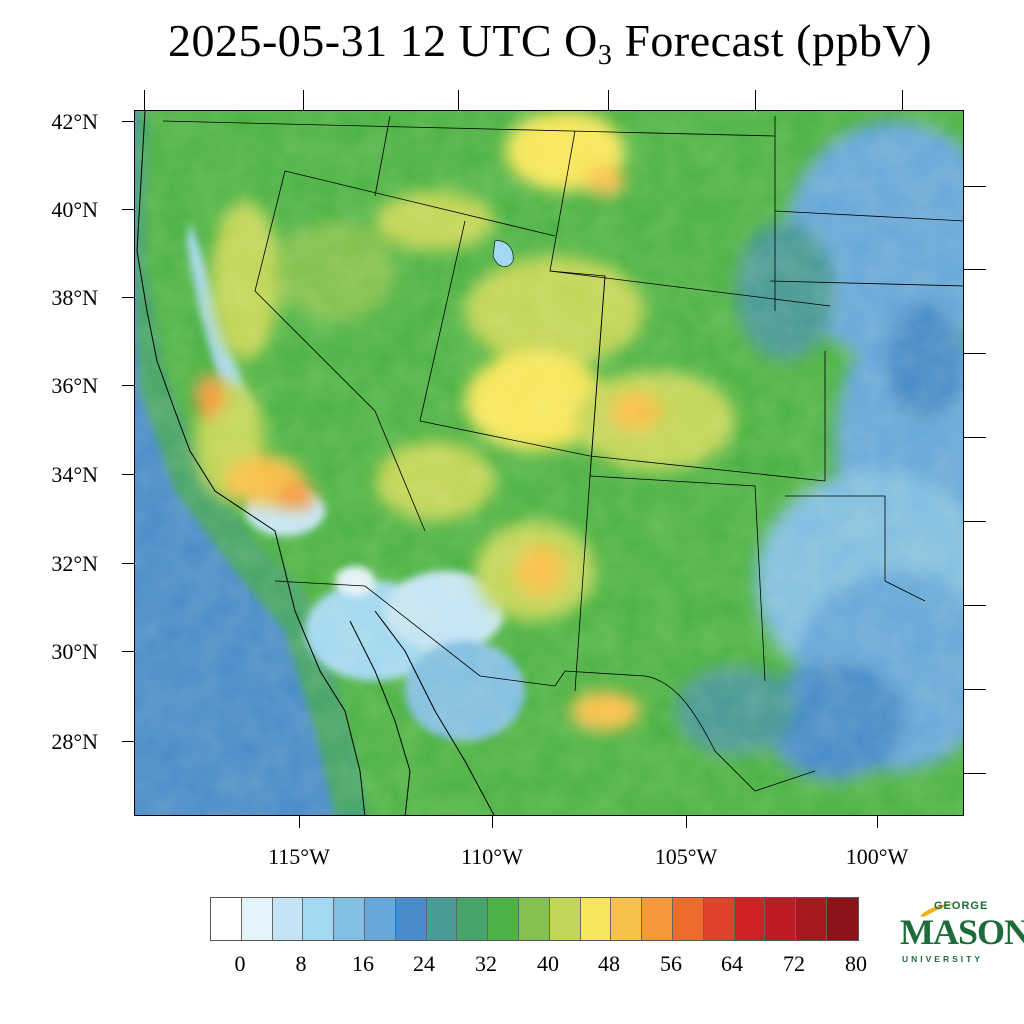  I want to click on ut-nv-border, so click(442, 321).